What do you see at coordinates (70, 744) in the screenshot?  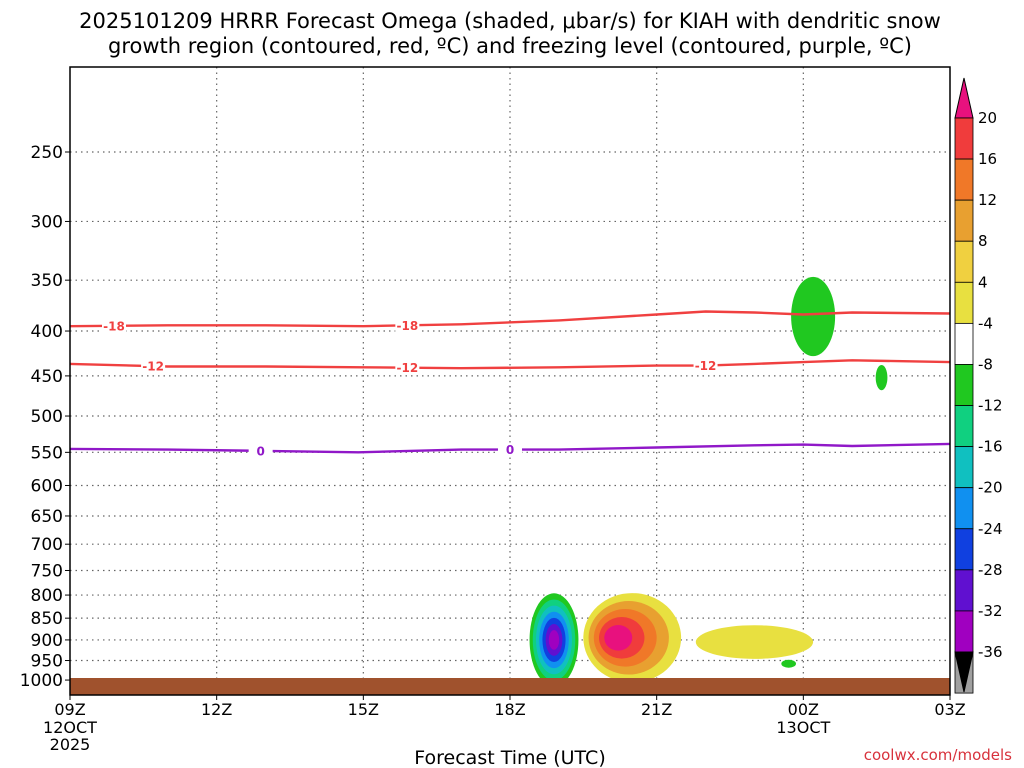 I see `x-tick-sublabel: 2025` at bounding box center [70, 744].